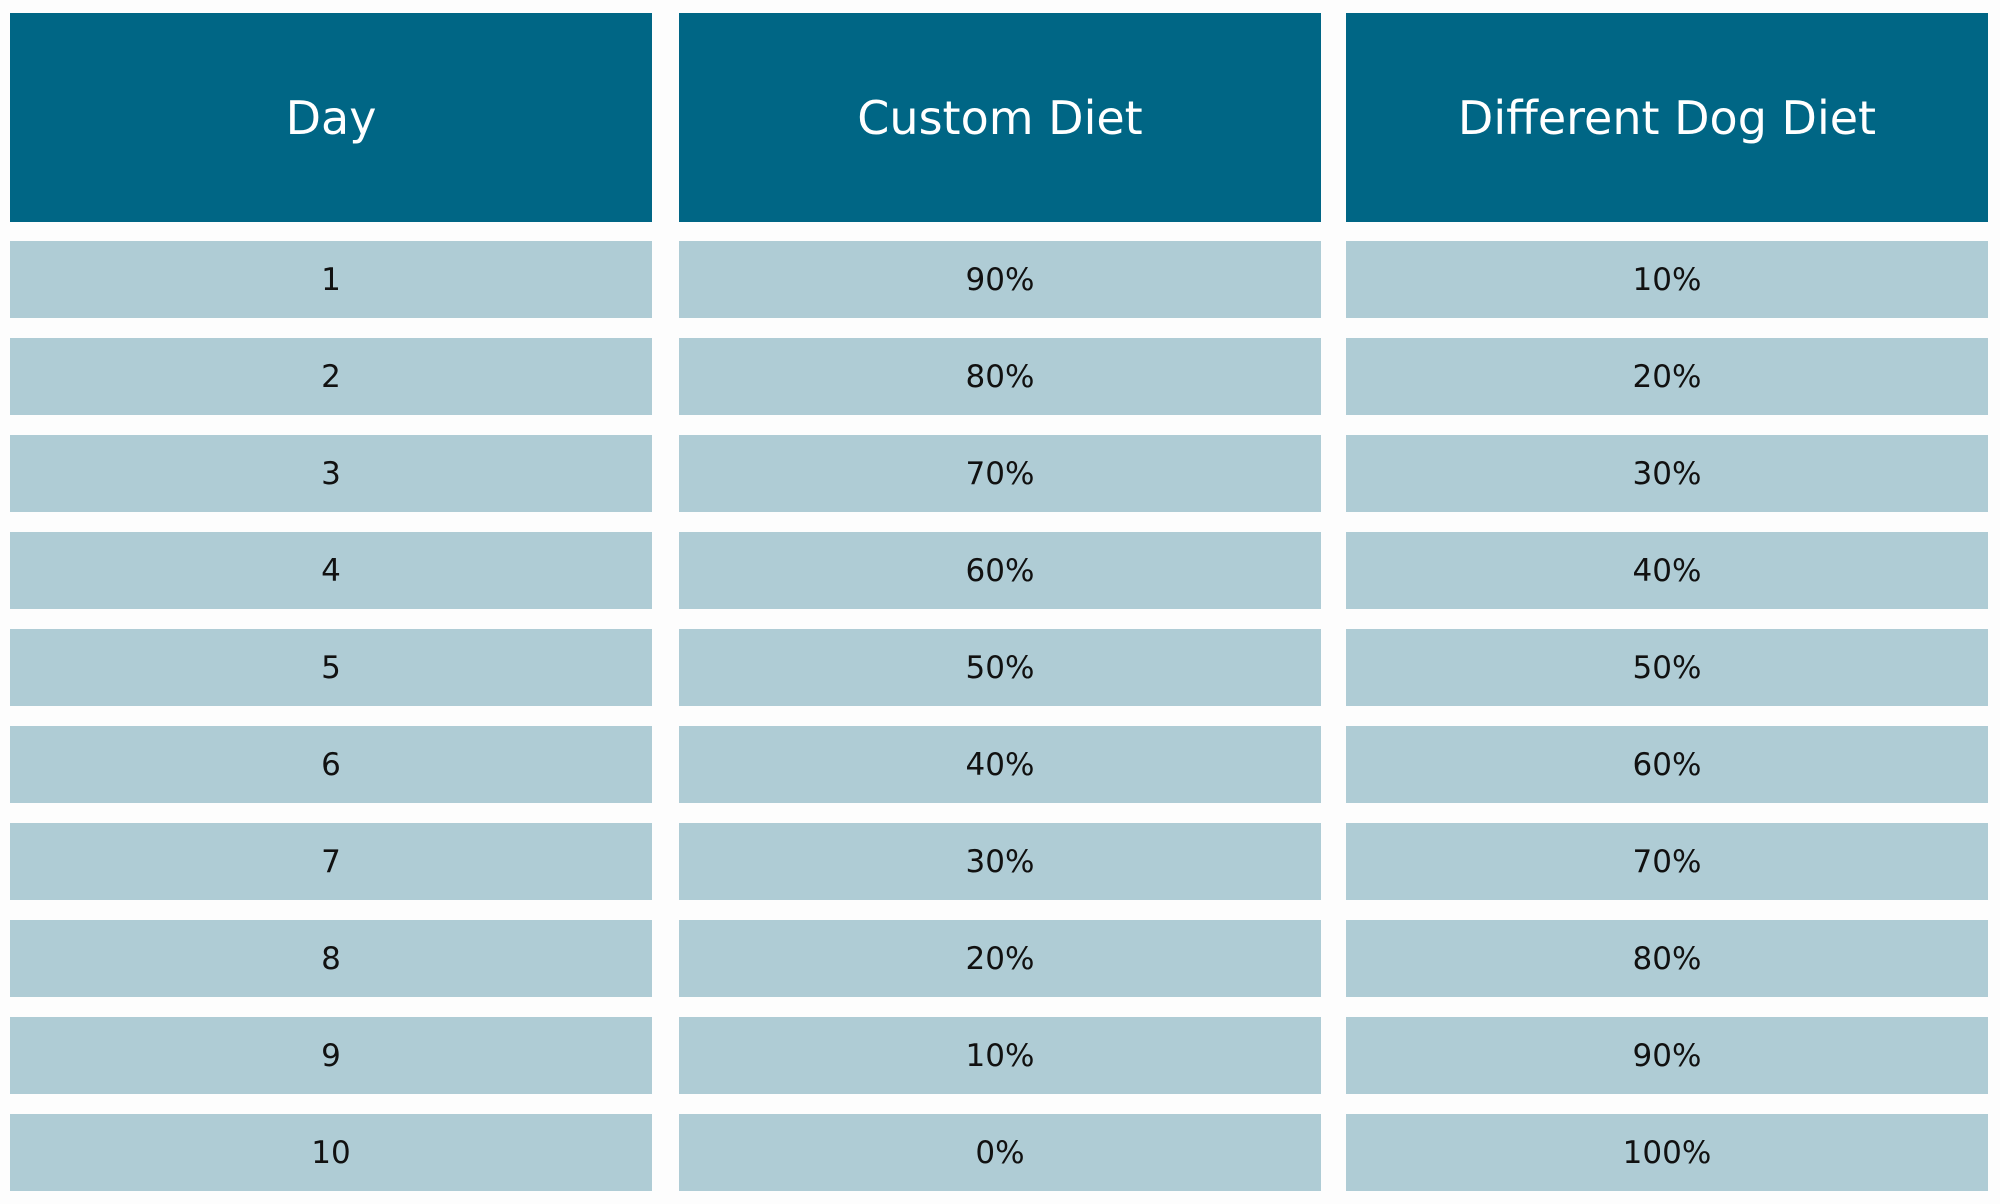  Describe the element at coordinates (1000, 1152) in the screenshot. I see `table-cell: 0%` at that location.